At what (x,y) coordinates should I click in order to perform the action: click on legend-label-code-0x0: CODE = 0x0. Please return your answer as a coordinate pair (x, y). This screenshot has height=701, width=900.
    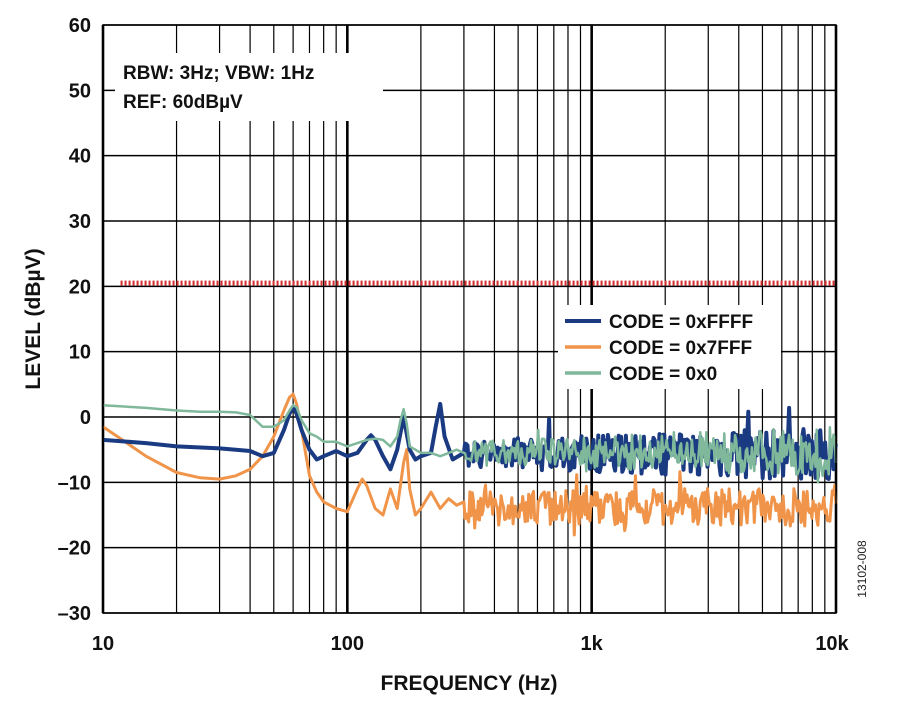
    Looking at the image, I should click on (663, 374).